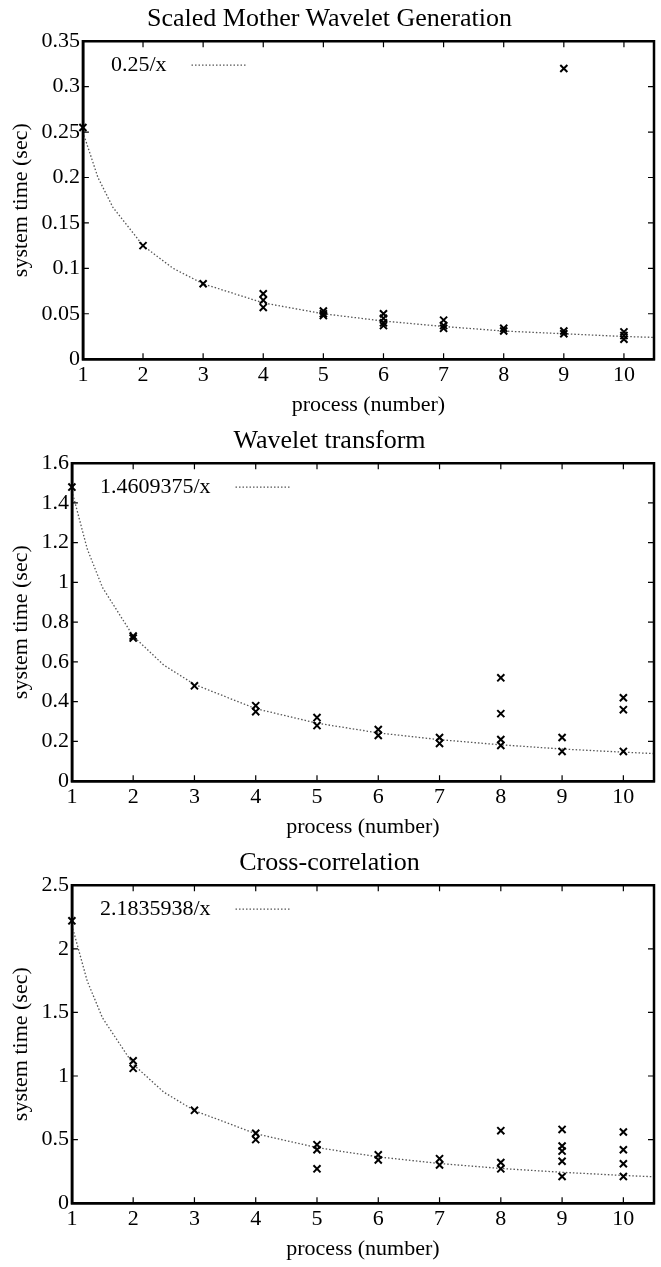 Image resolution: width=661 pixels, height=1267 pixels. What do you see at coordinates (329, 440) in the screenshot?
I see `chart-title: Wavelet transform` at bounding box center [329, 440].